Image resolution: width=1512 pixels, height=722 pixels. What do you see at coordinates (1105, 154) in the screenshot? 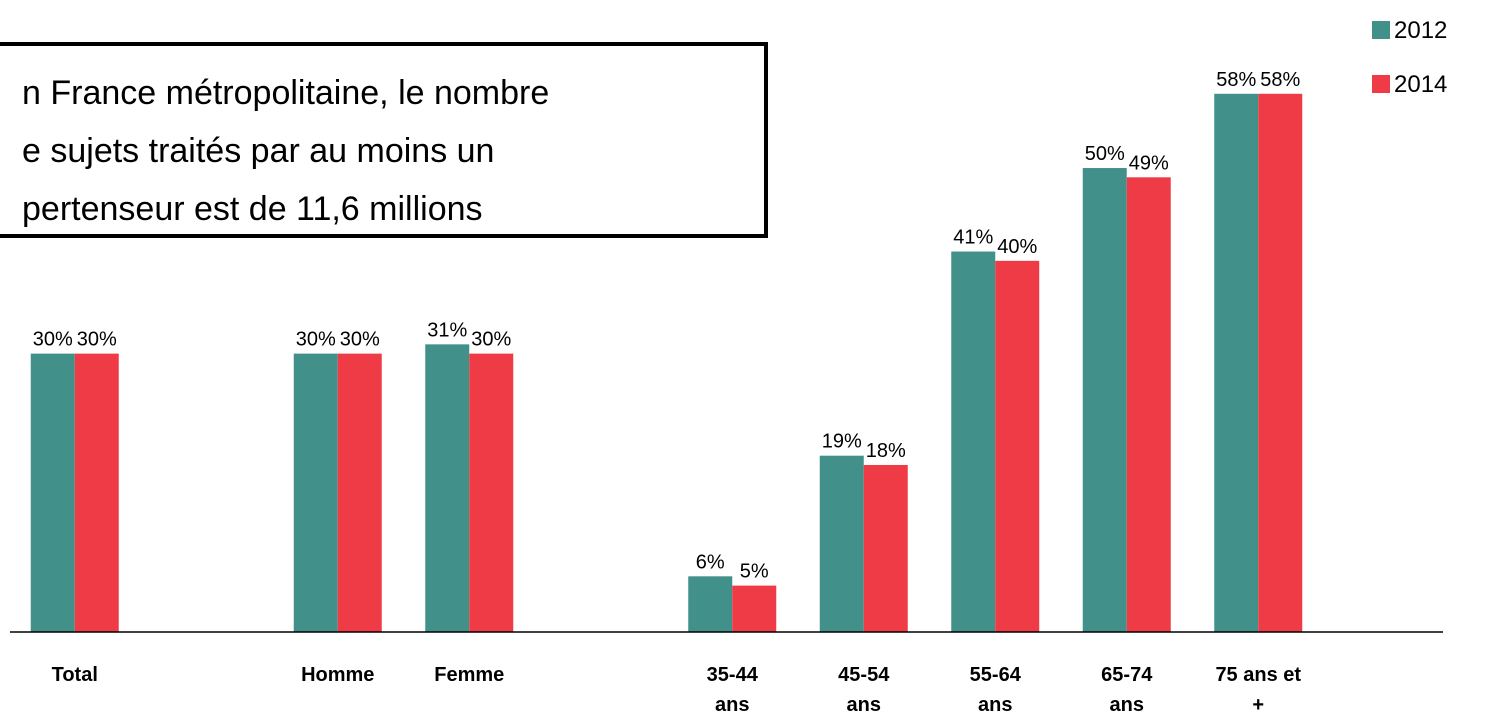
I see `data-label: 50%` at bounding box center [1105, 154].